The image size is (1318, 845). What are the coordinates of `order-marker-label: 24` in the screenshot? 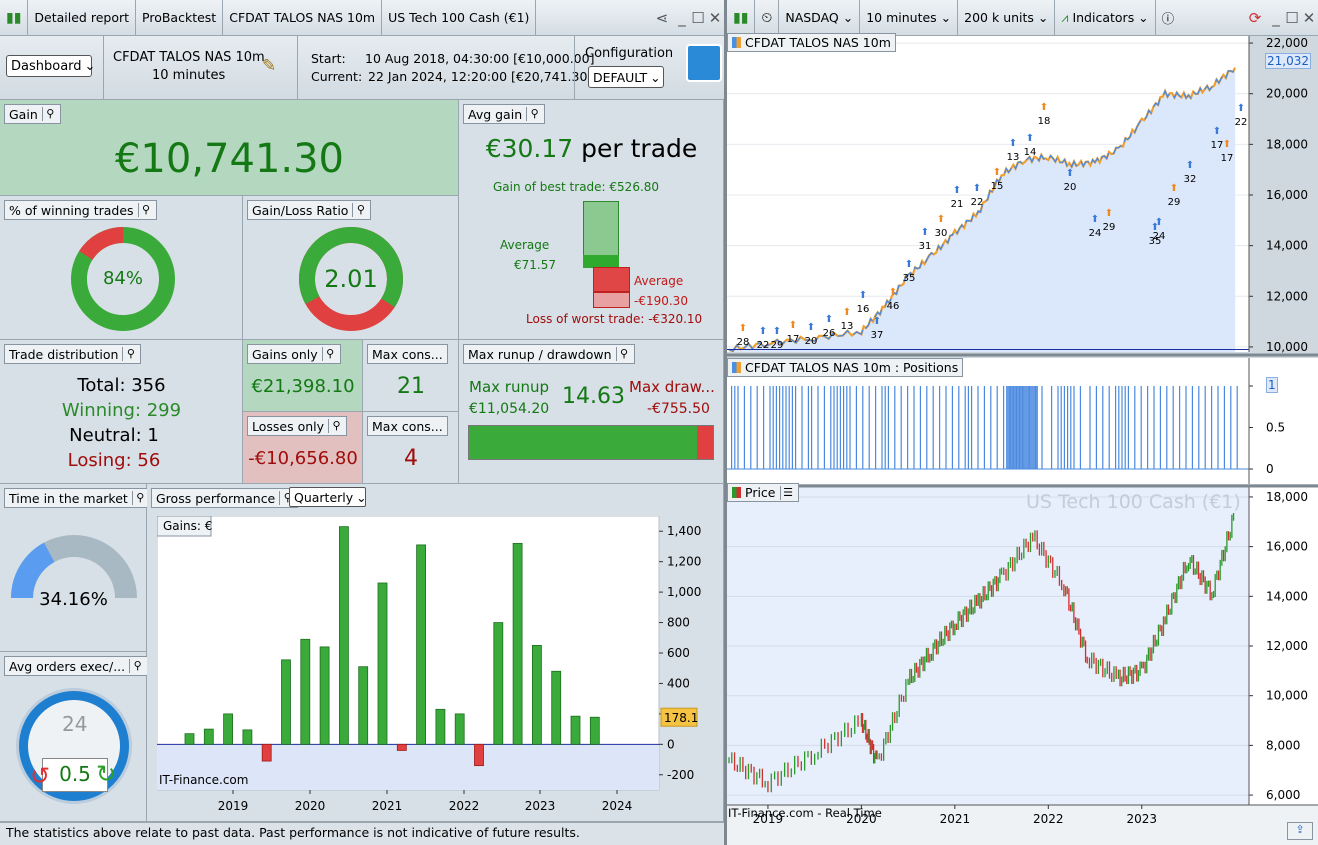 It's located at (1095, 233).